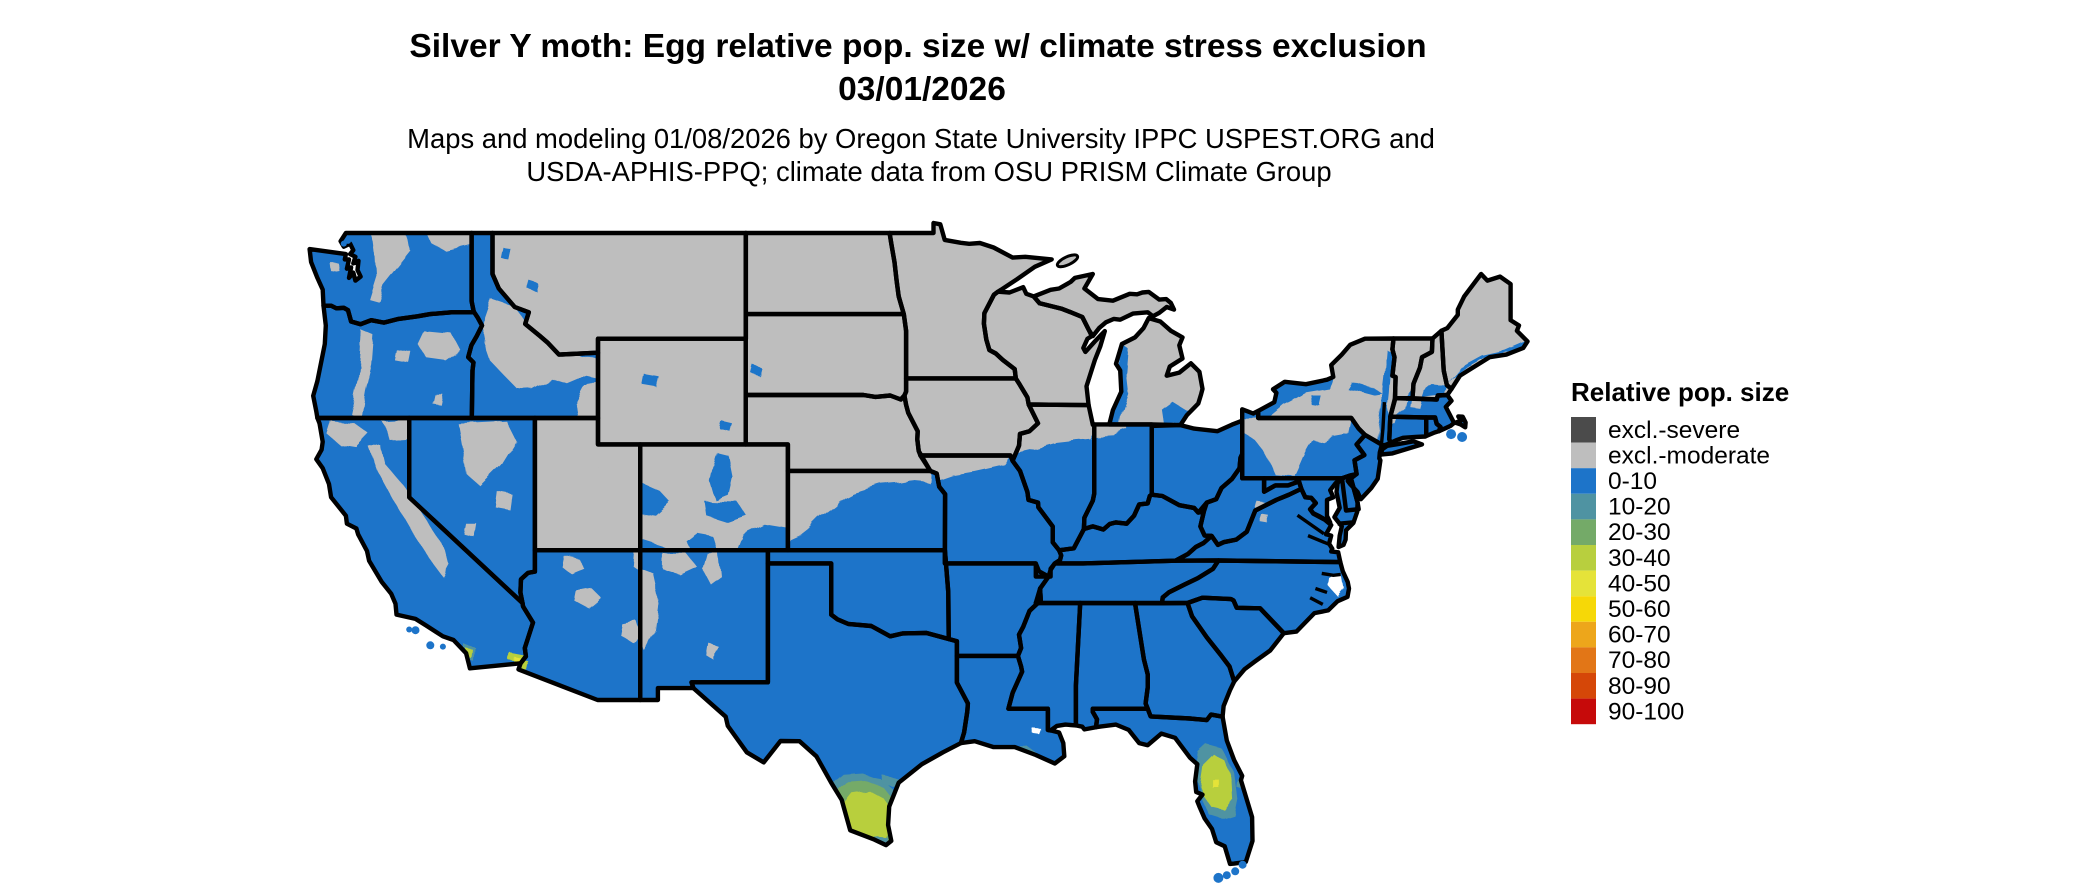  What do you see at coordinates (1639, 558) in the screenshot?
I see `svg-text: 30-40` at bounding box center [1639, 558].